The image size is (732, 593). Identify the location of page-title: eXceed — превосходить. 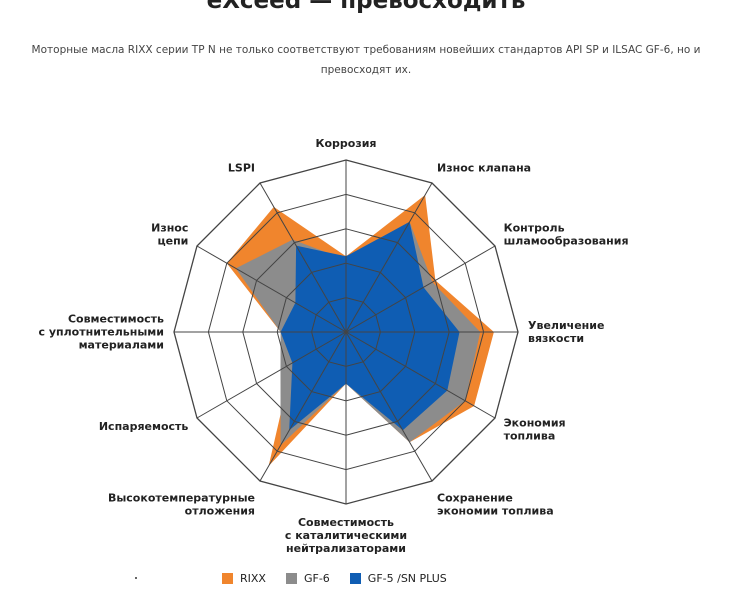
(366, 7).